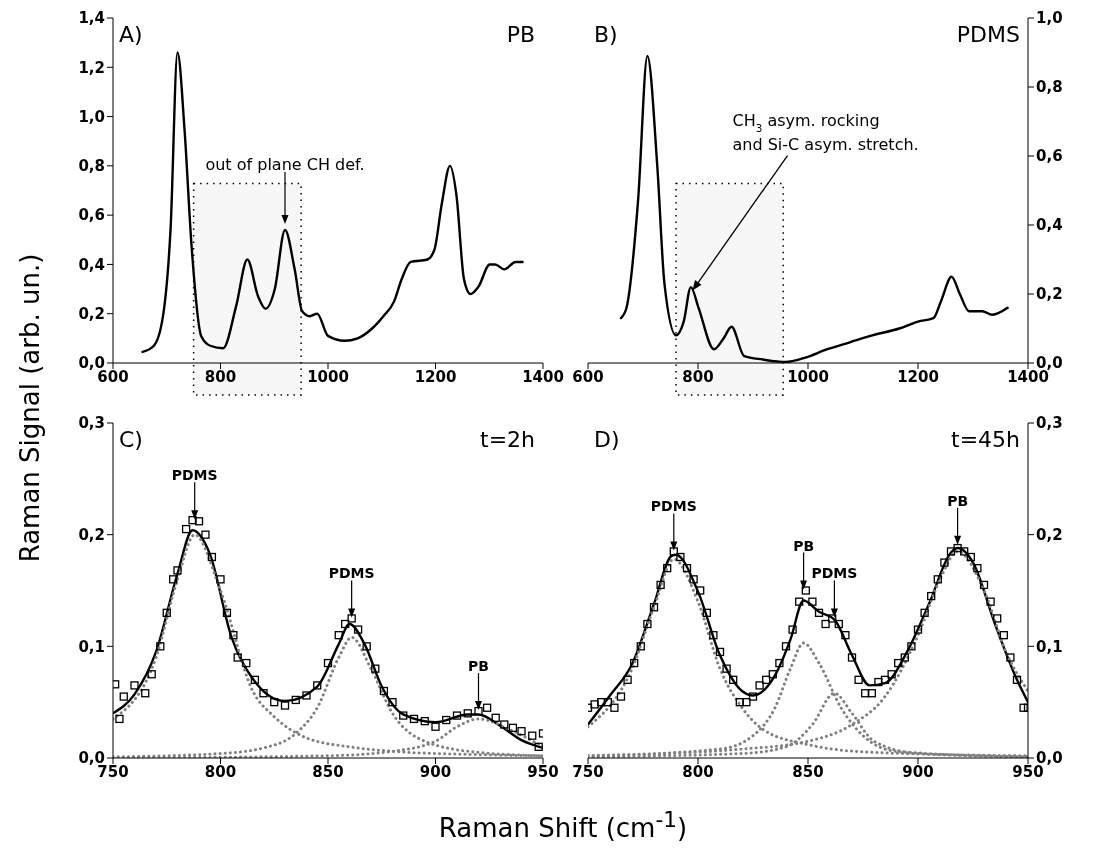  What do you see at coordinates (285, 164) in the screenshot?
I see `annotation: out of plane CH def.` at bounding box center [285, 164].